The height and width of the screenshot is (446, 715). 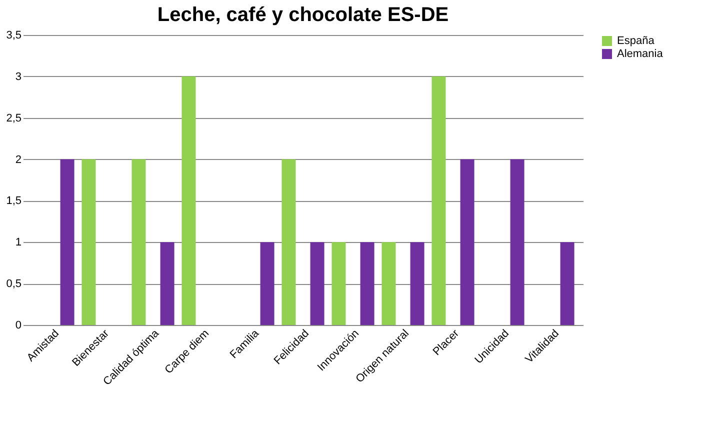 I want to click on legend-label: España, so click(x=636, y=41).